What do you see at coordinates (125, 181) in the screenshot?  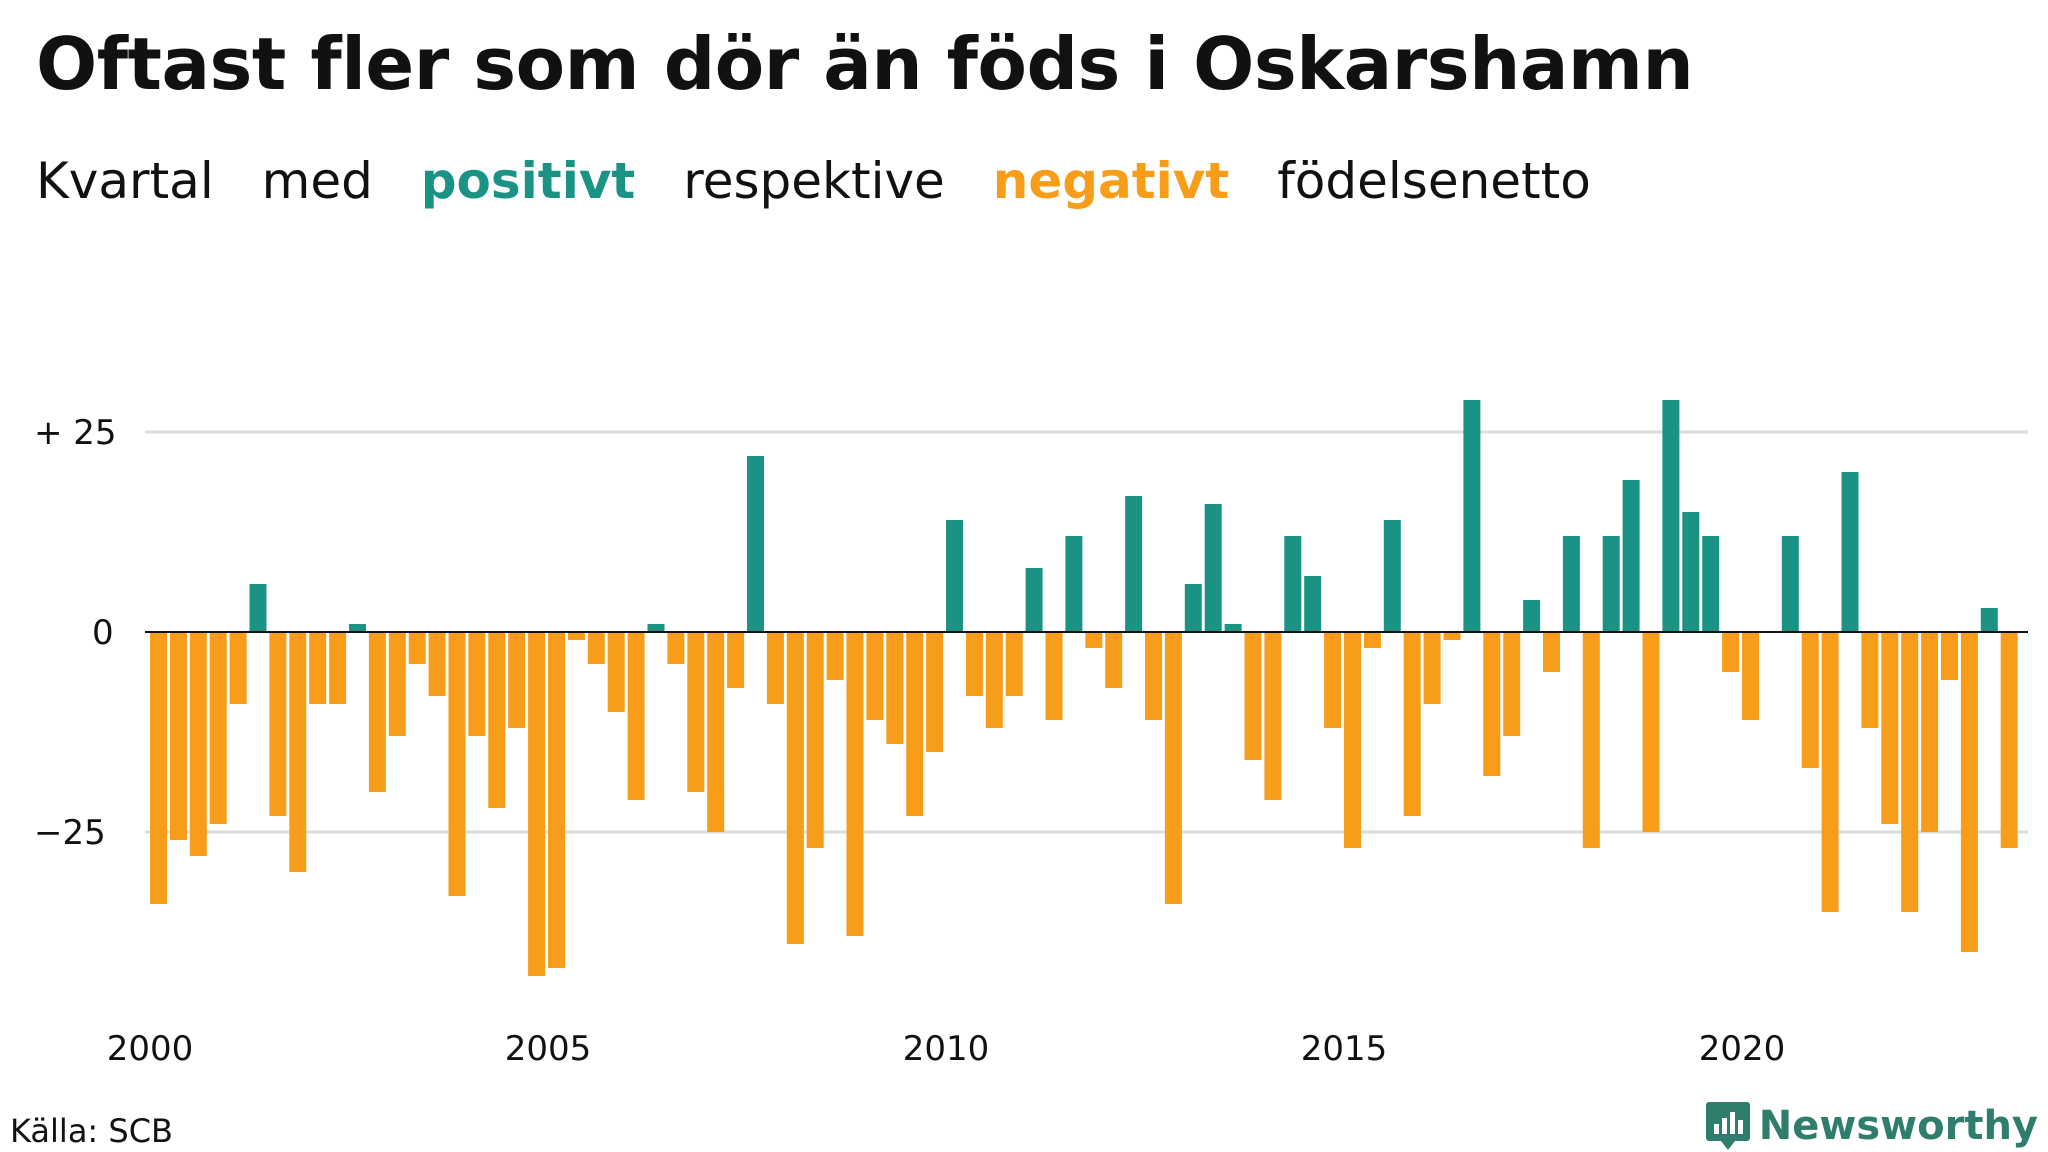 I see `subtitle-word-kvartal: Kvartal` at bounding box center [125, 181].